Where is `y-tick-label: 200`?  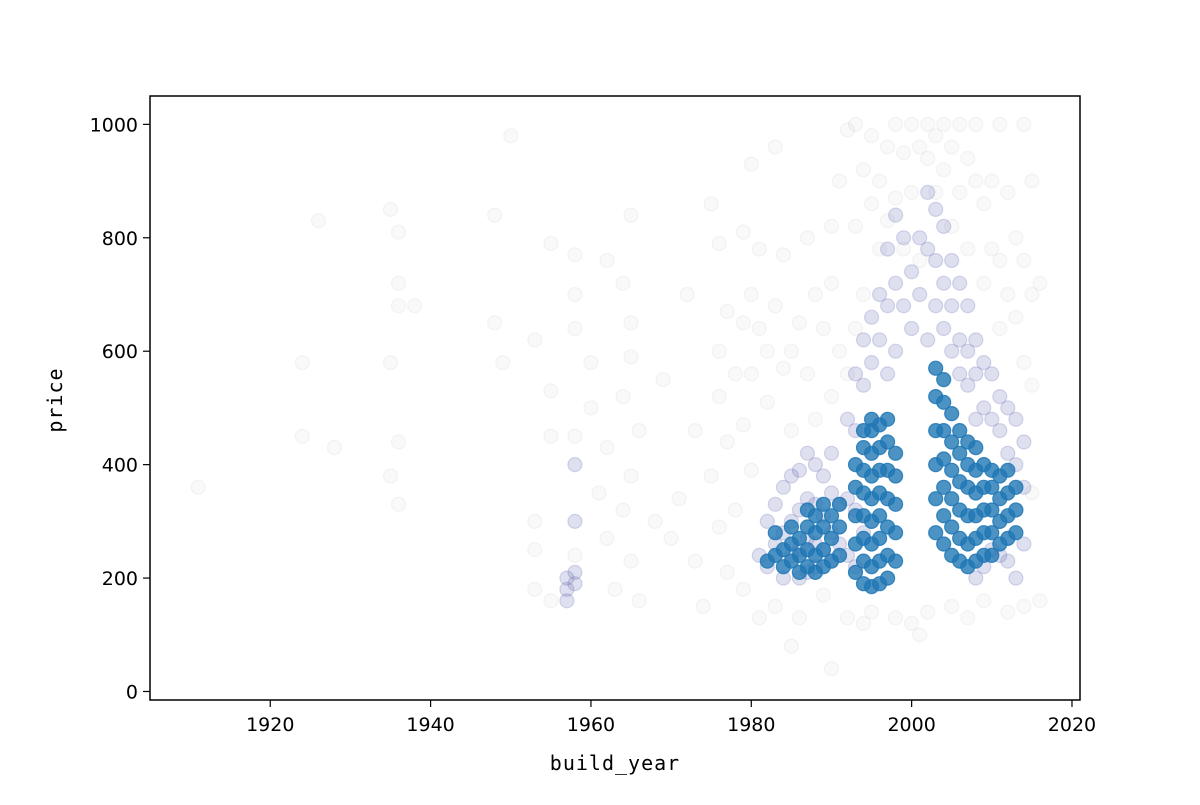 y-tick-label: 200 is located at coordinates (120, 579).